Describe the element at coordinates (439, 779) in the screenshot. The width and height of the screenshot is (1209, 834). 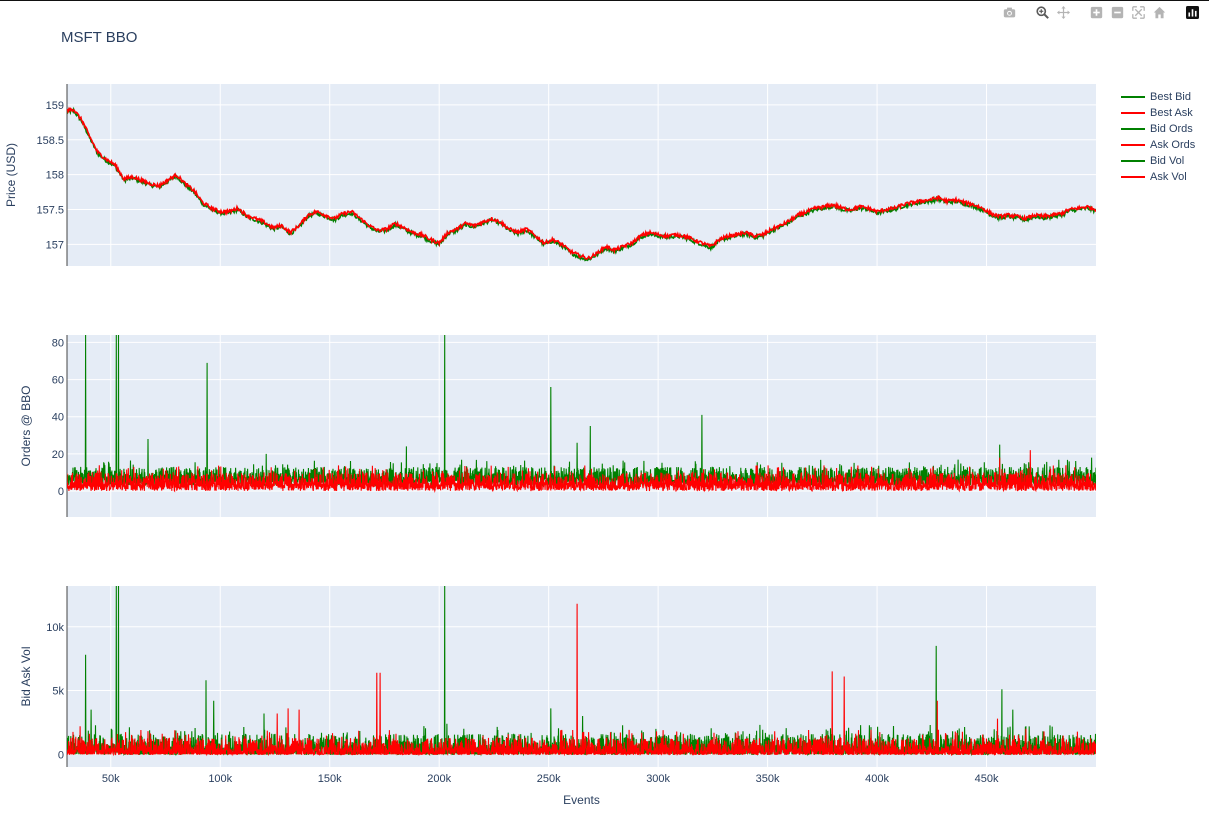
I see `x-tick-label: 200k` at that location.